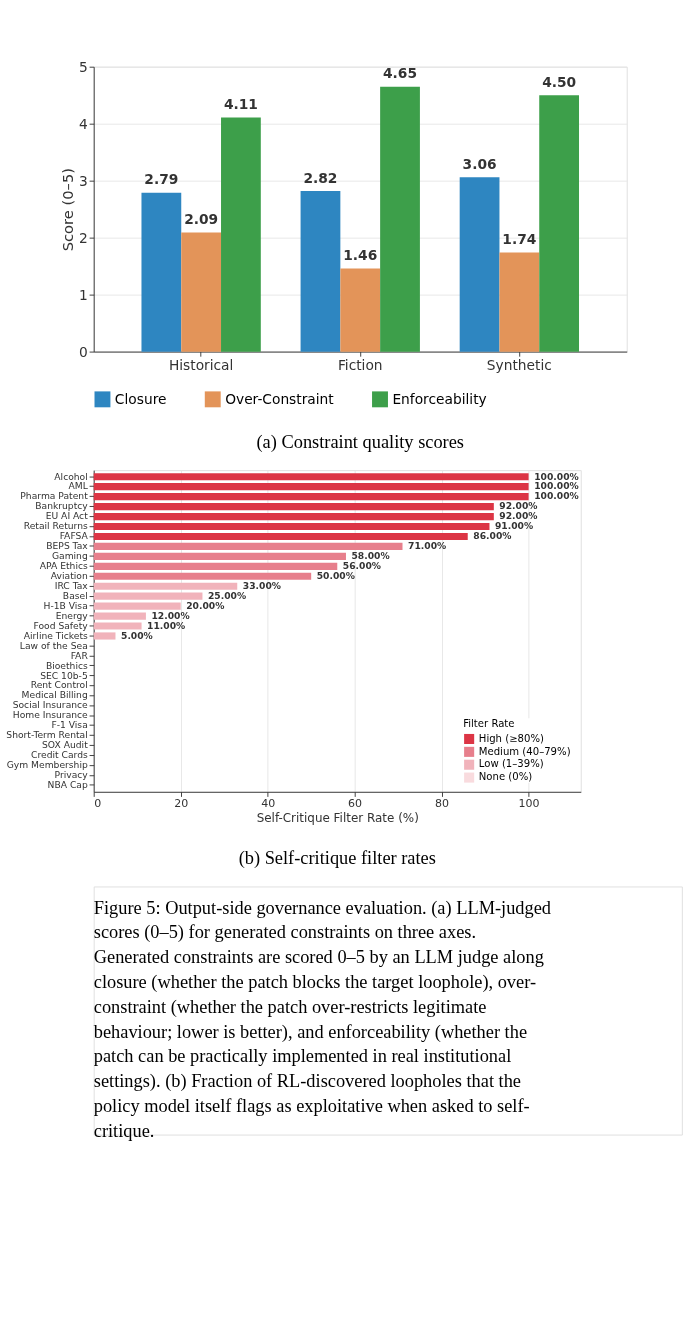  Describe the element at coordinates (524, 751) in the screenshot. I see `legend-label: Medium (40–79%)` at that location.